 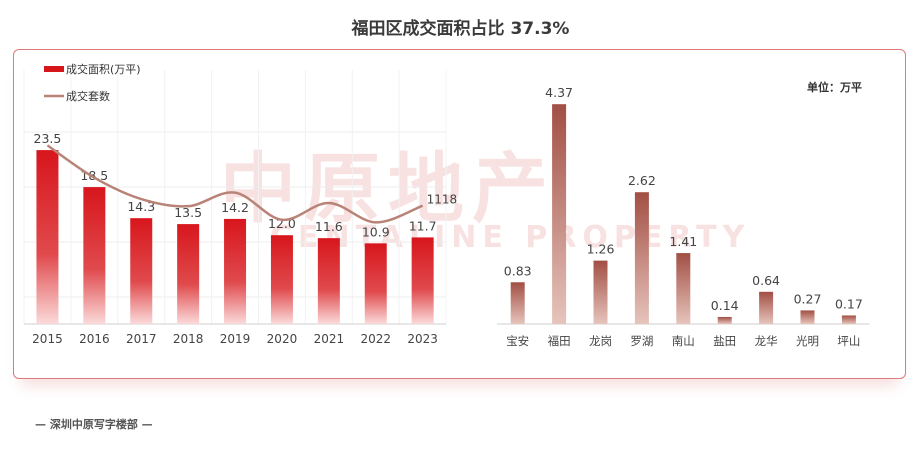 What do you see at coordinates (422, 339) in the screenshot?
I see `x-tick-label: 2023` at bounding box center [422, 339].